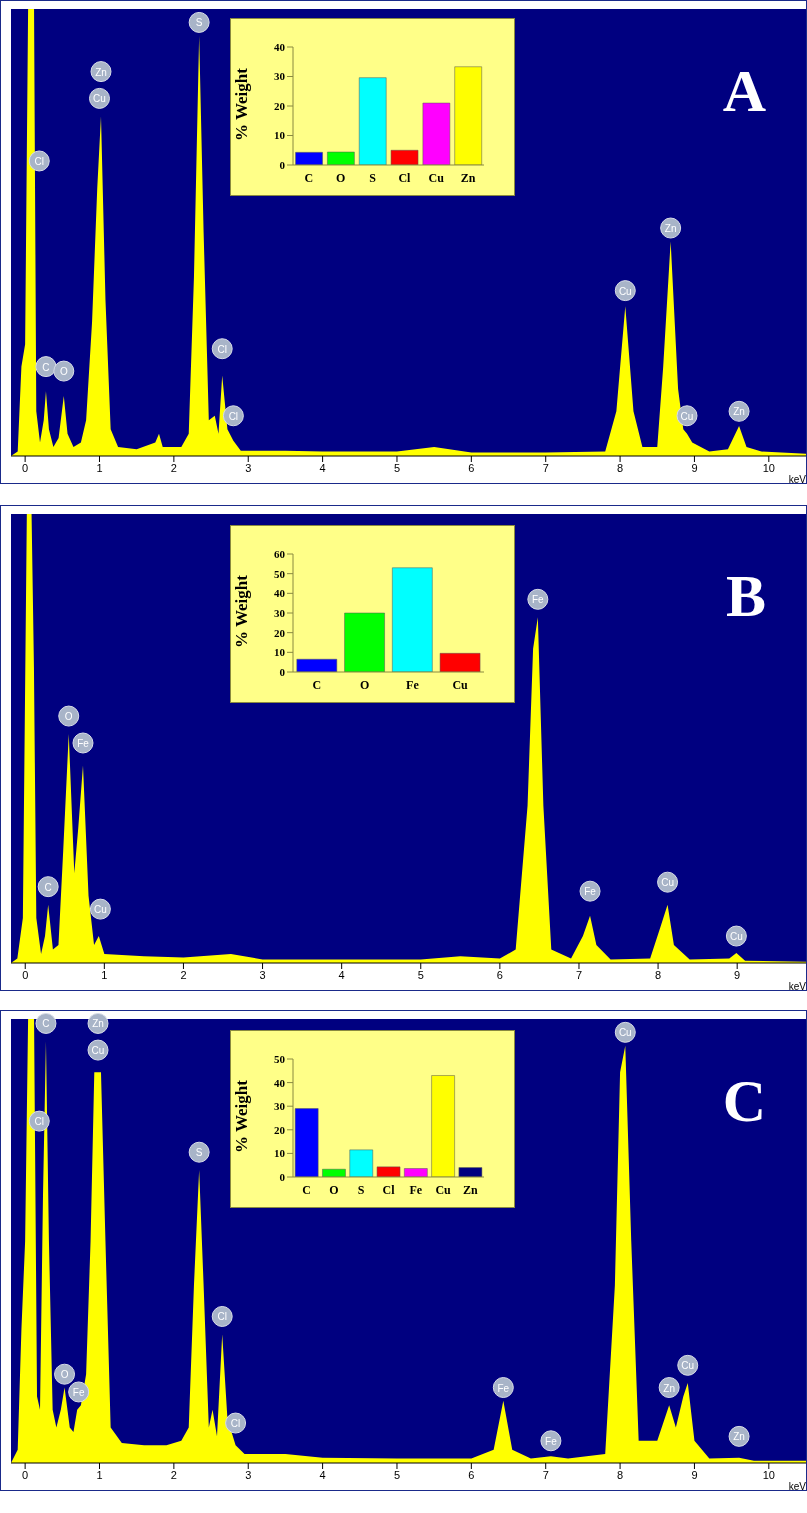 This screenshot has height=1513, width=807. What do you see at coordinates (280, 573) in the screenshot?
I see `y-tick-label: 50` at bounding box center [280, 573].